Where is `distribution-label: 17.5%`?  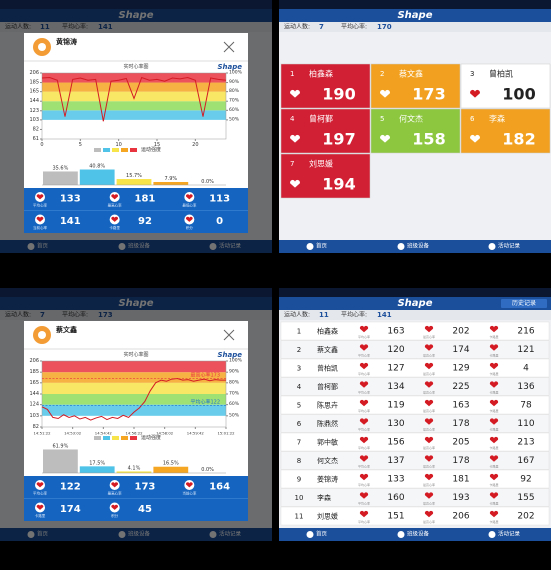
distribution-label: 17.5% is located at coordinates (97, 463).